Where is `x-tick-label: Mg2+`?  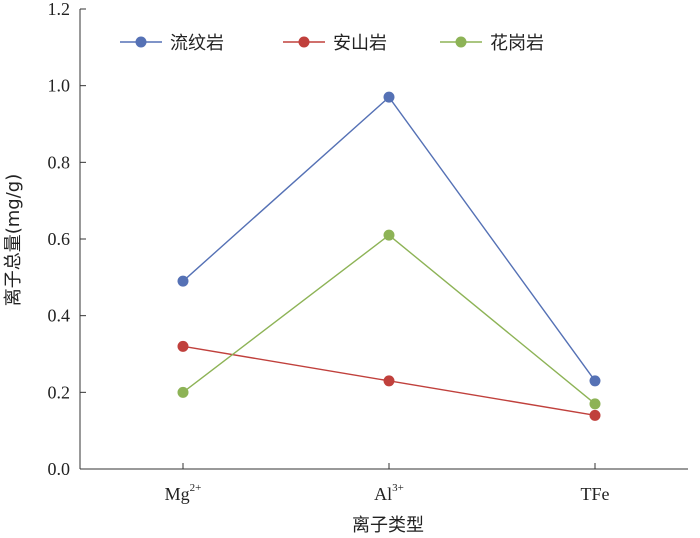
x-tick-label: Mg2+ is located at coordinates (183, 493).